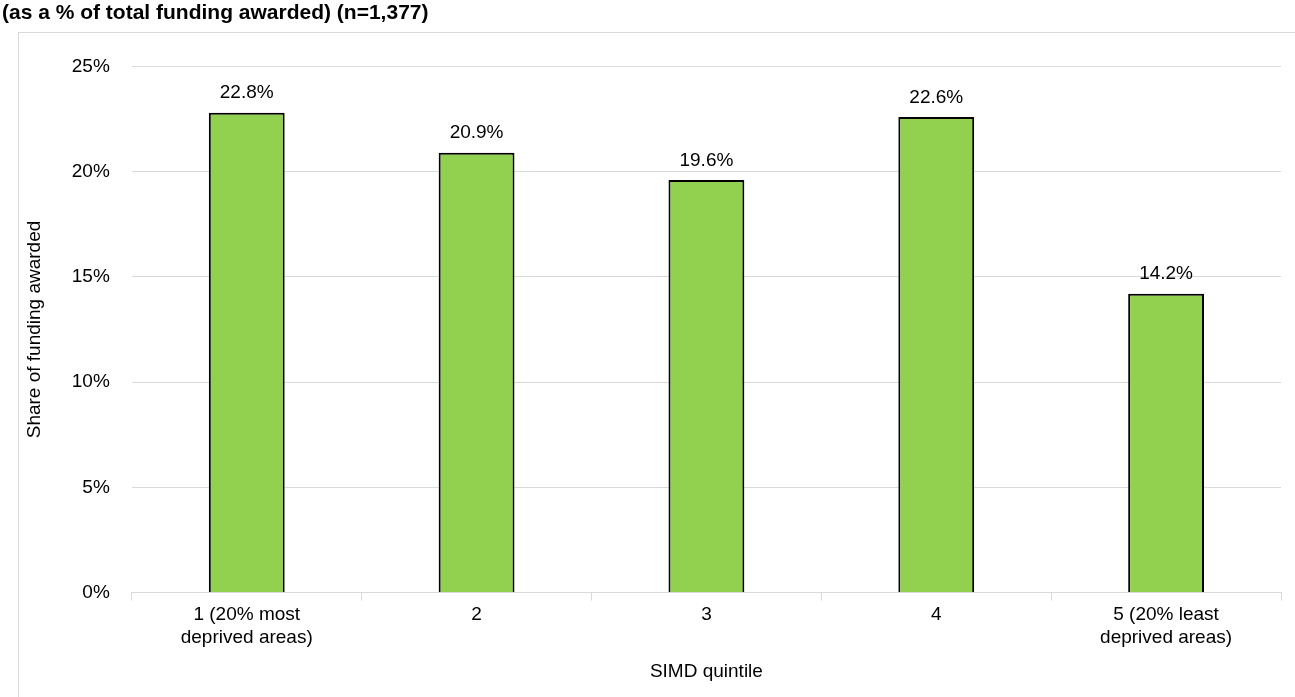 The image size is (1295, 697). Describe the element at coordinates (90, 170) in the screenshot. I see `y-tick-label: 20%` at that location.